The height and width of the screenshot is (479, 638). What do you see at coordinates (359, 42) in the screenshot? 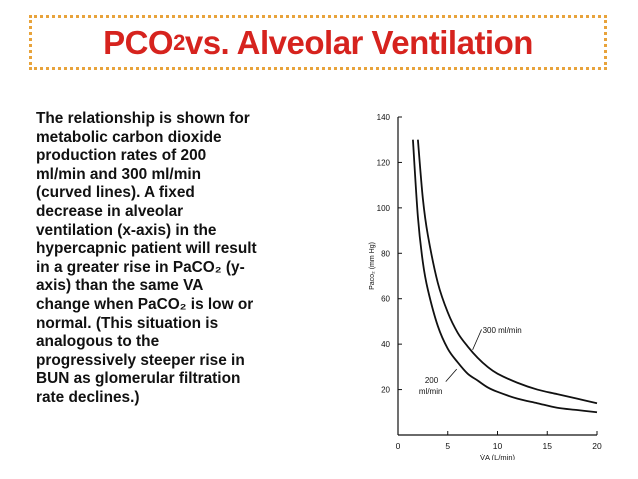
I see `title-rest: vs. Alveolar Ventilation` at bounding box center [359, 42].